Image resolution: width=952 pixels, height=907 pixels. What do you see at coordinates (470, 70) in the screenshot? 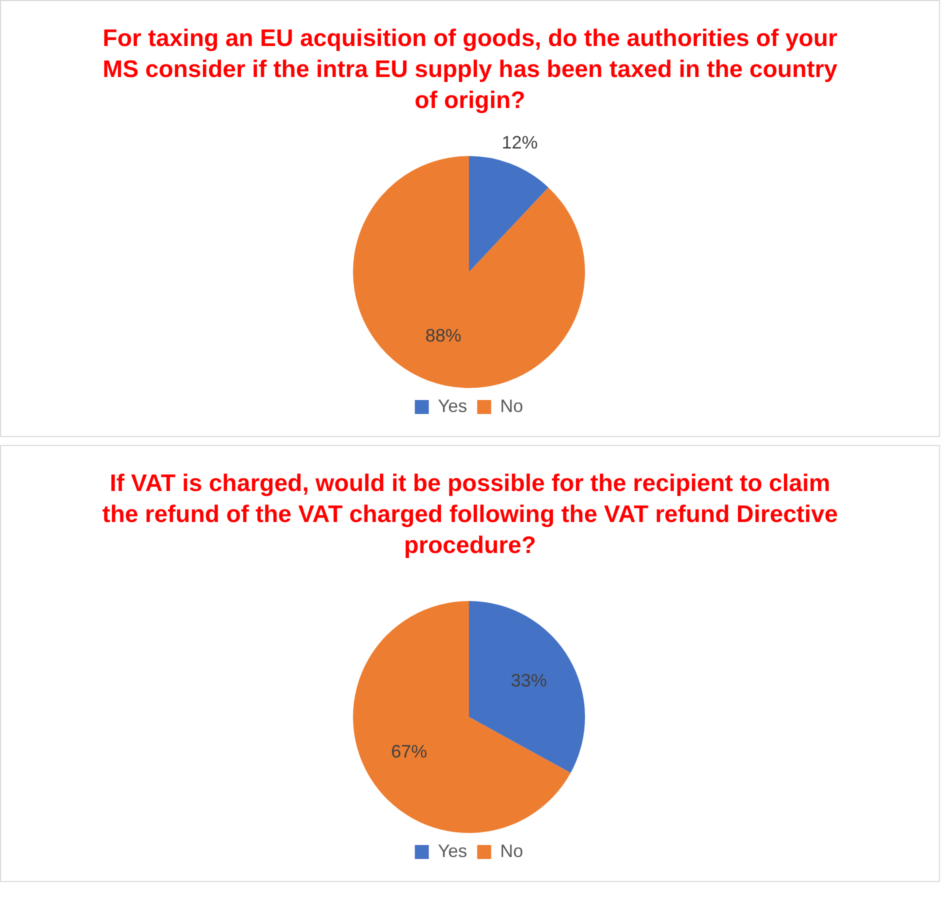
I see `chart-title: For taxing an EU acquisition of goods, do the authorities of your MS consider if the intra EU supply has been taxed in the country of origin?` at bounding box center [470, 70].